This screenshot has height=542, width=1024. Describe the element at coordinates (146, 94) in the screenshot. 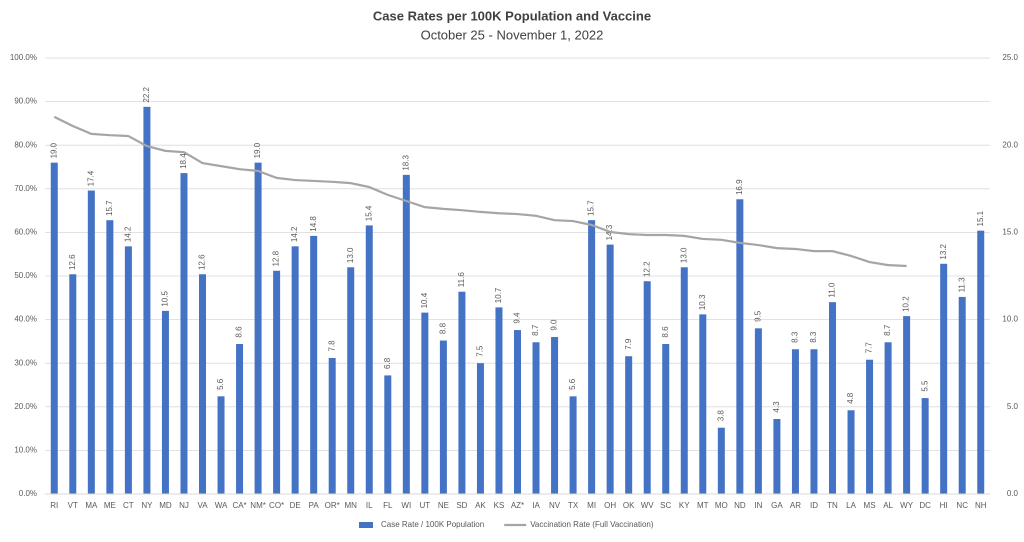

I see `data-label: 22.2` at that location.